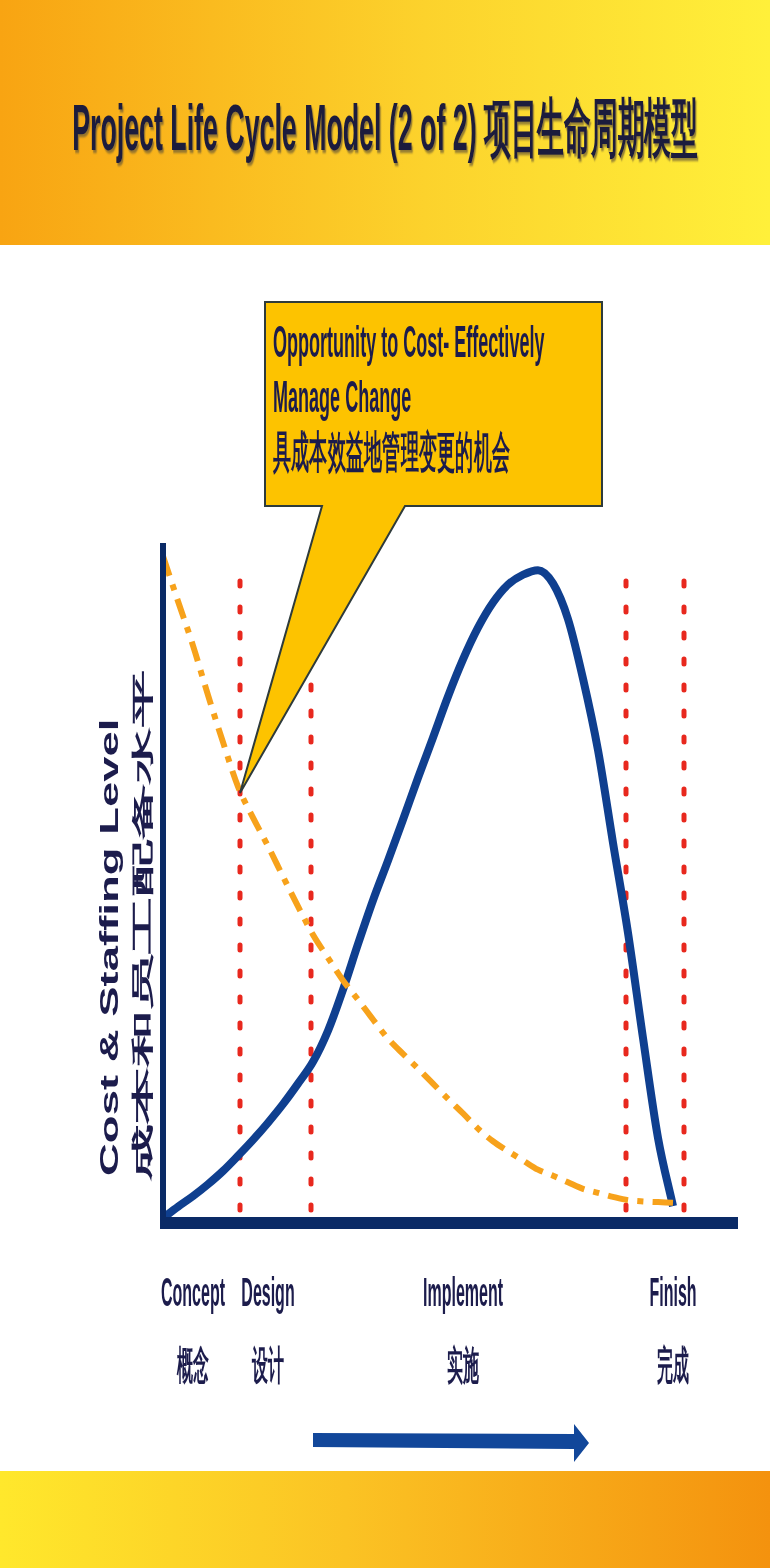  What do you see at coordinates (409, 397) in the screenshot?
I see `annotation: Opportunity to Cost- Effectively Manage Change 具成本效益地管理变更的机会` at bounding box center [409, 397].